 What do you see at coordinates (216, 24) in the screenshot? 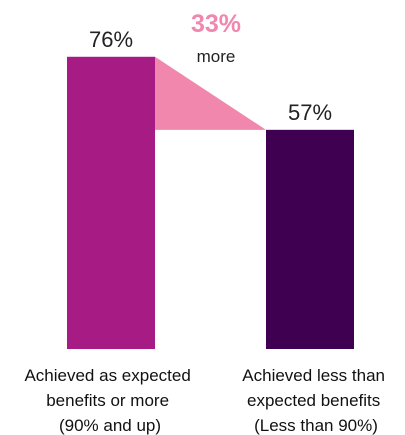
I see `difference-percentage: 33%` at bounding box center [216, 24].